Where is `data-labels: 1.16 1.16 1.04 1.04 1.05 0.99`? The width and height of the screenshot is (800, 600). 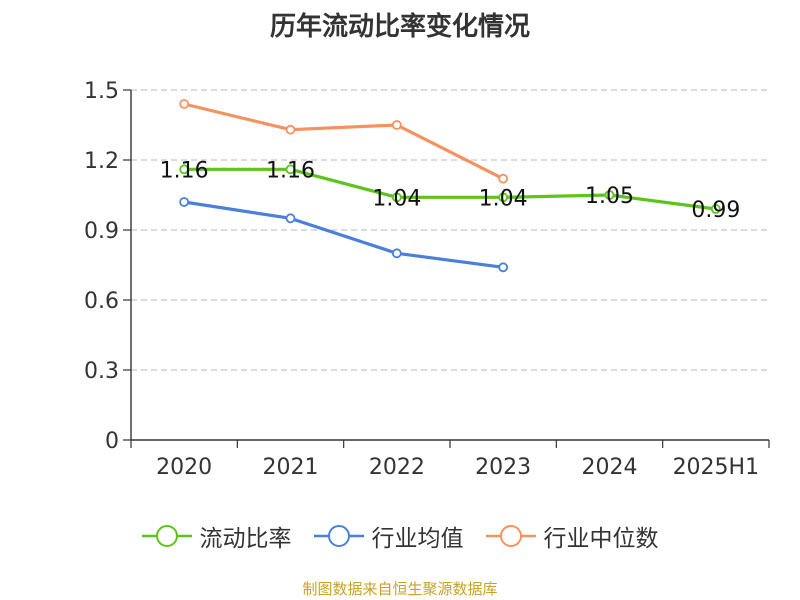 data-labels: 1.16 1.16 1.04 1.04 1.05 0.99 is located at coordinates (450, 190).